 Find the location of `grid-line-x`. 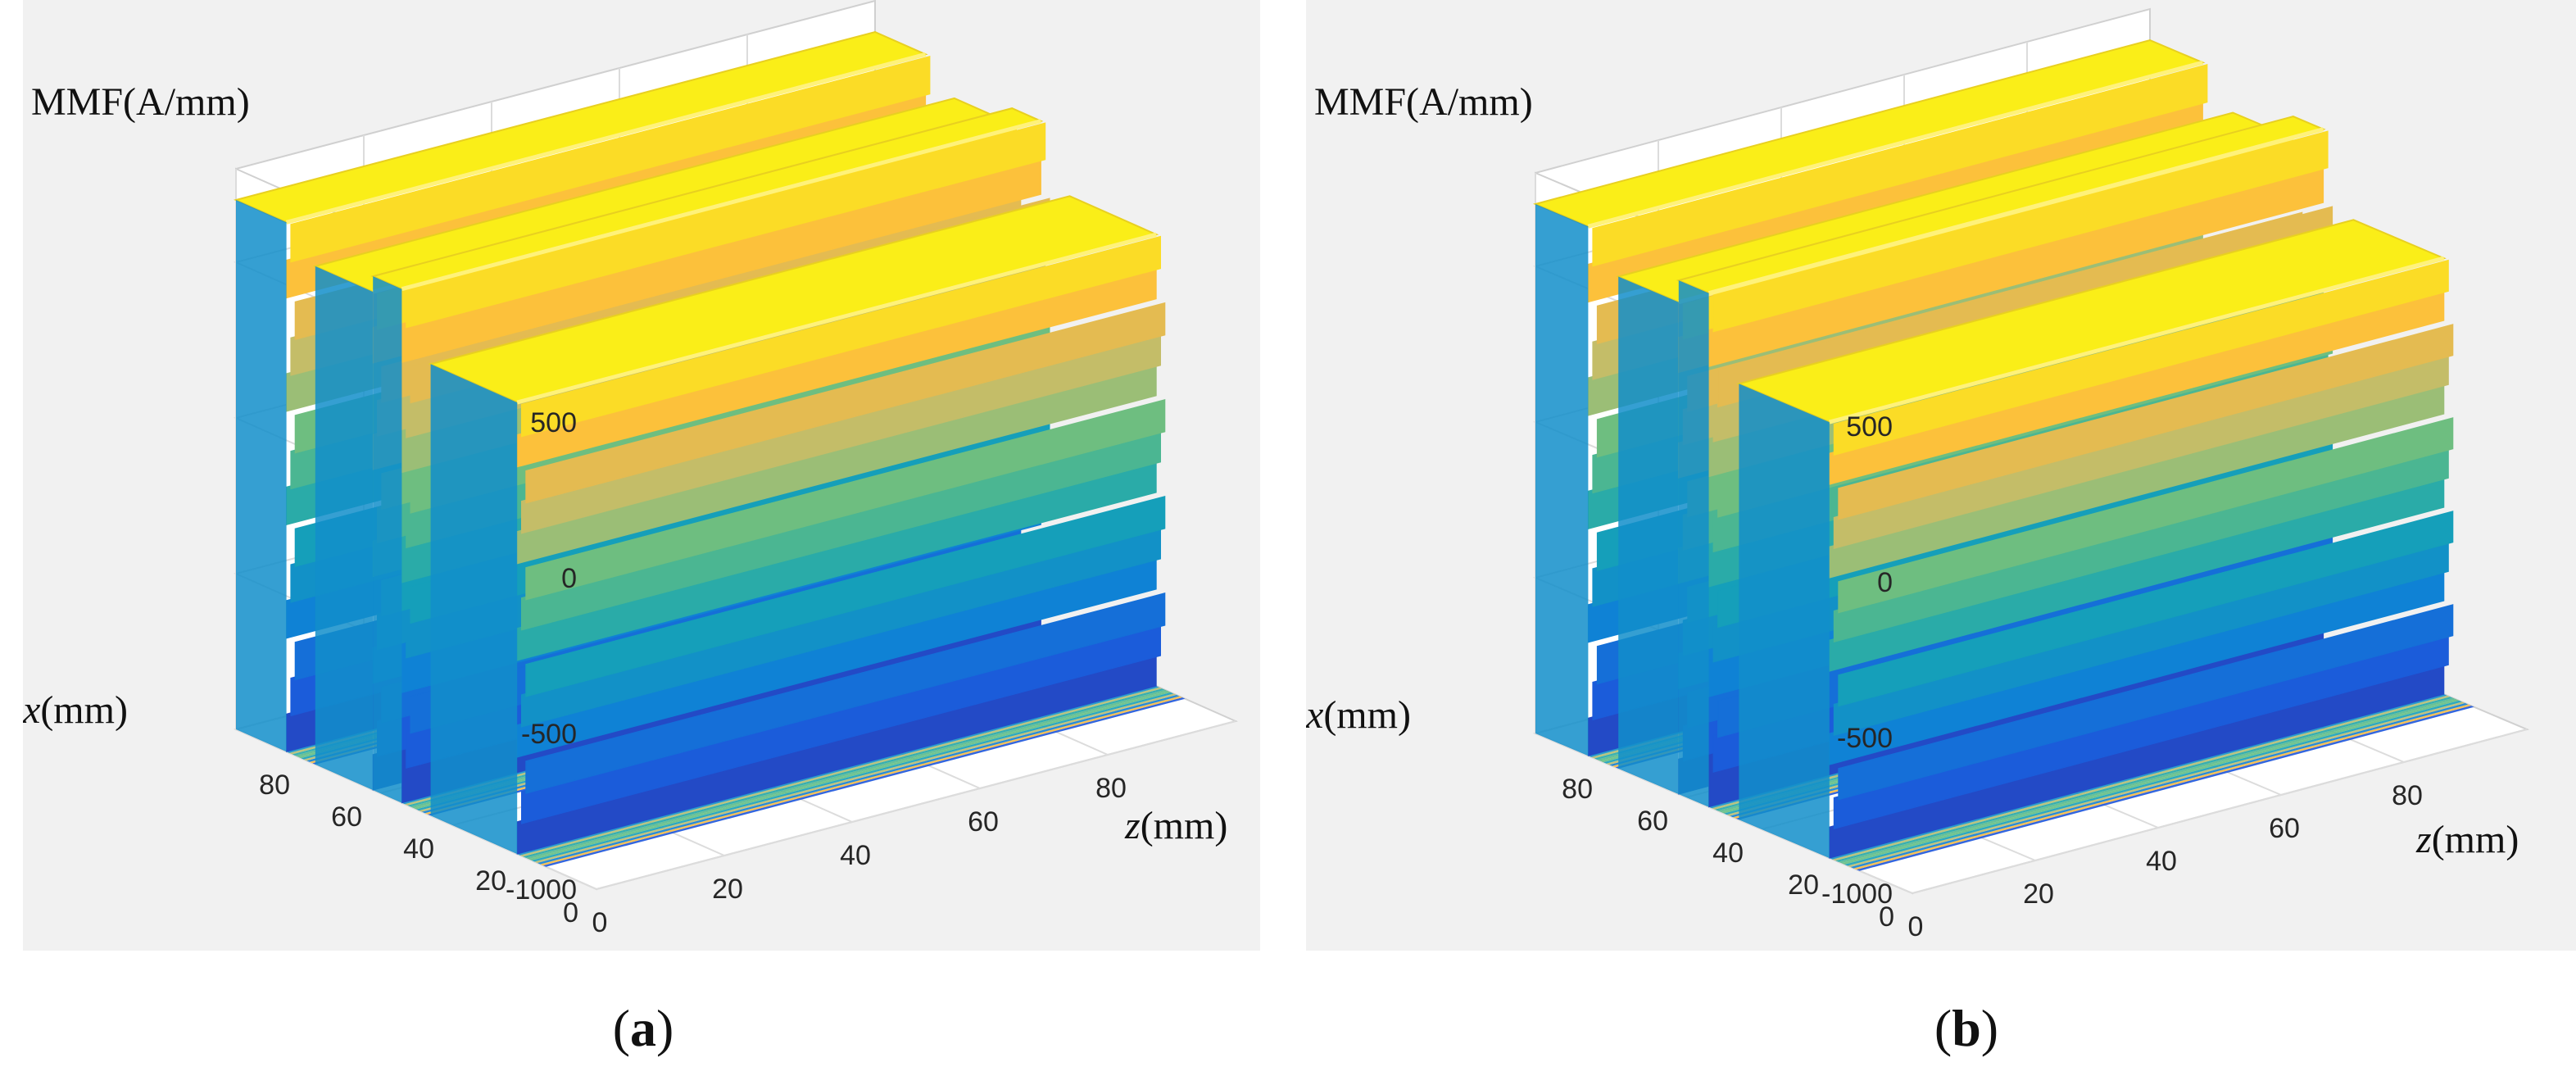

grid-line-x is located at coordinates (916, 805).